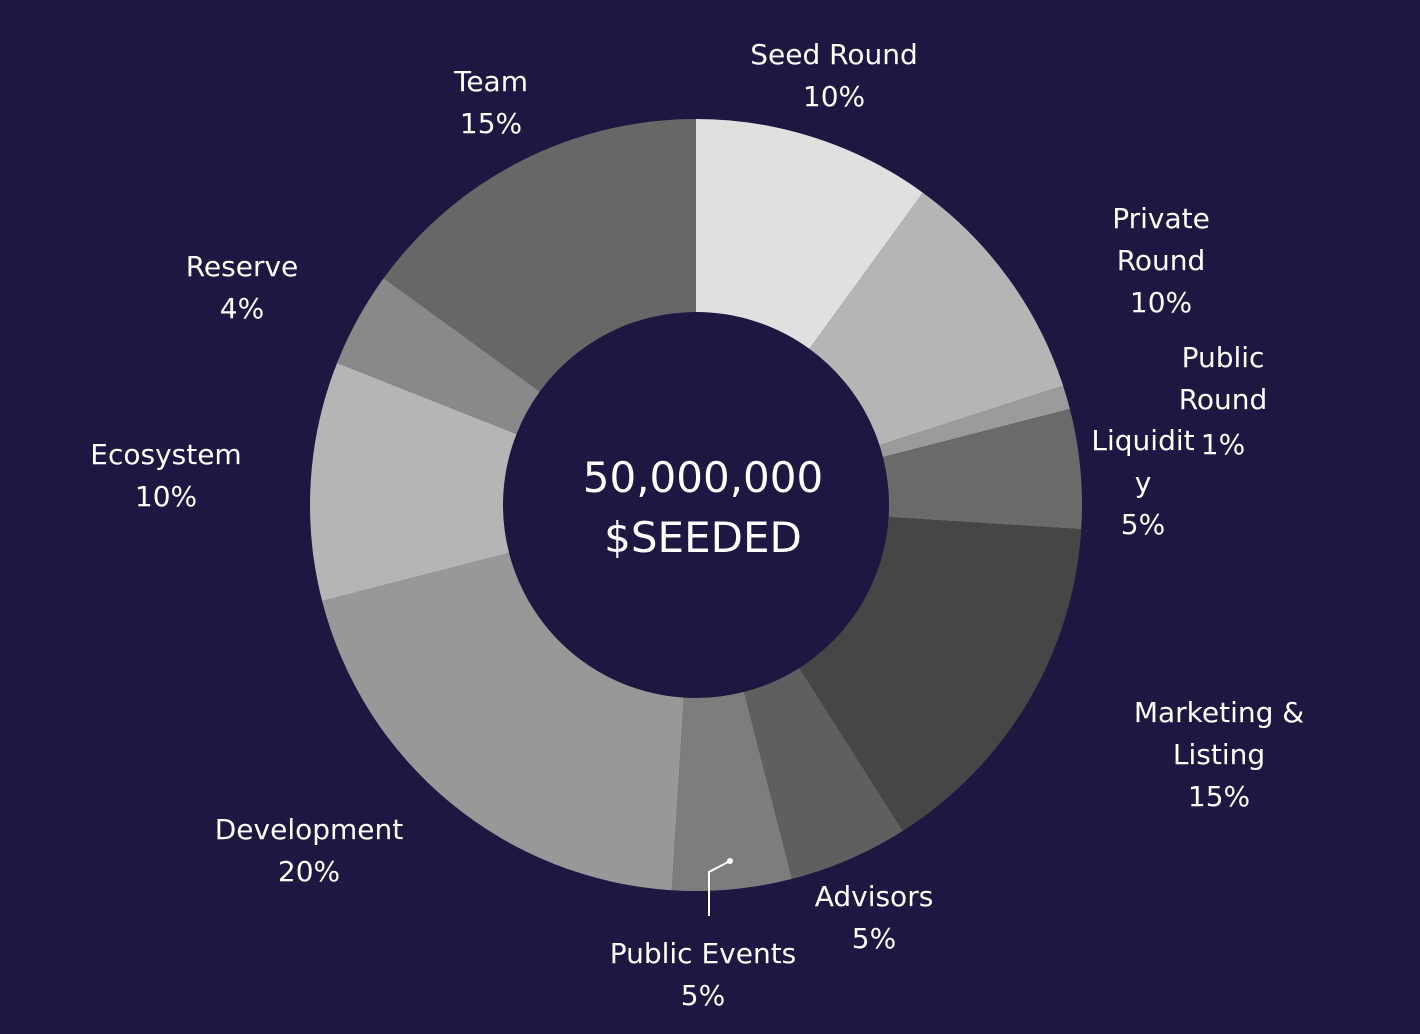 This screenshot has width=1420, height=1034. What do you see at coordinates (974, 421) in the screenshot?
I see `slice-public-round` at bounding box center [974, 421].